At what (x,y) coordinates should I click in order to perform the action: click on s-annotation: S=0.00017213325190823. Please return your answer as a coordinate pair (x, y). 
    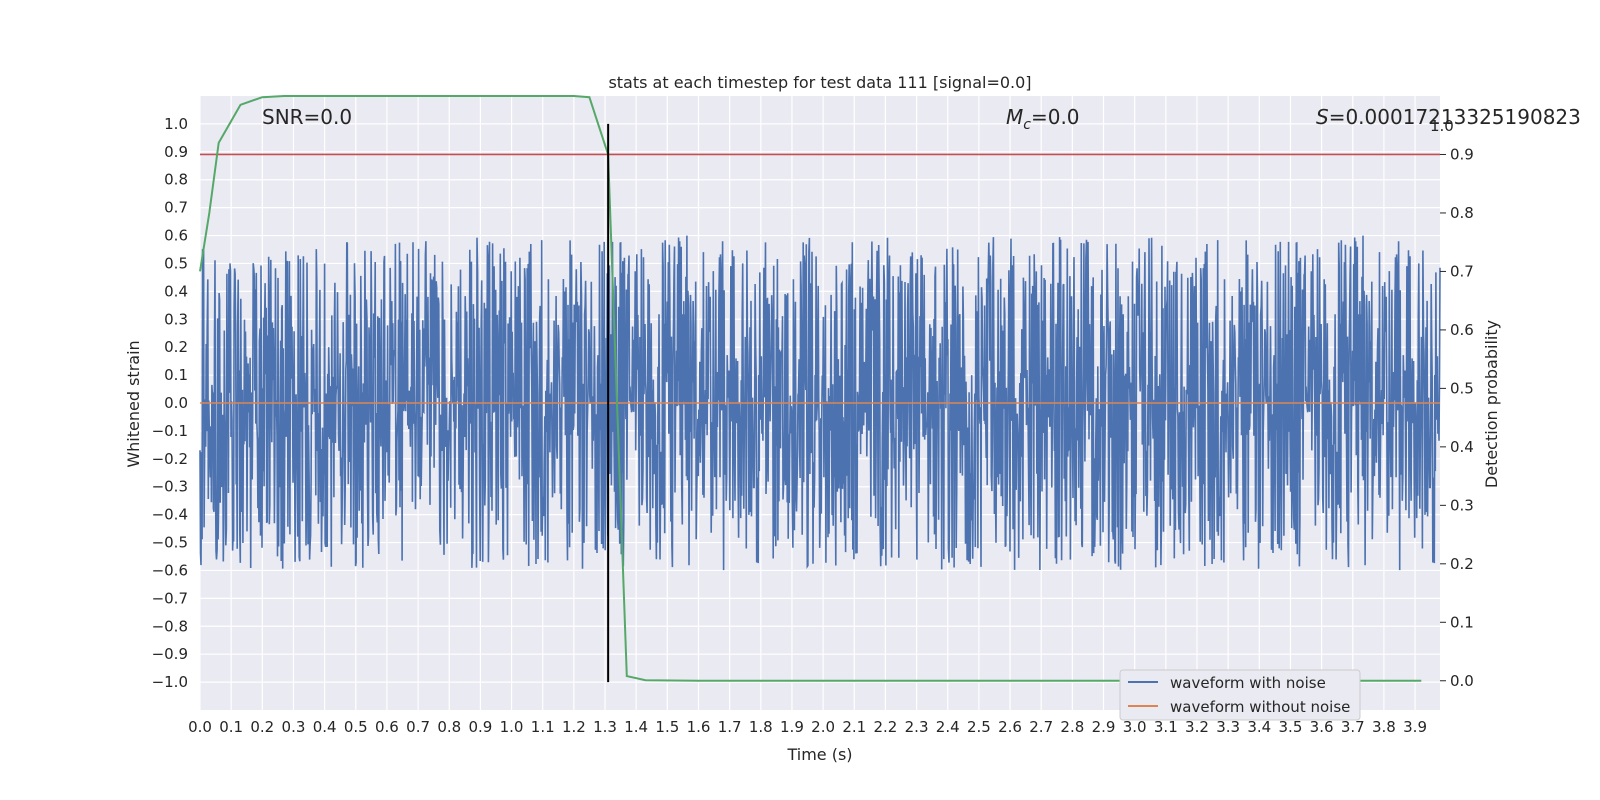
    Looking at the image, I should click on (1448, 117).